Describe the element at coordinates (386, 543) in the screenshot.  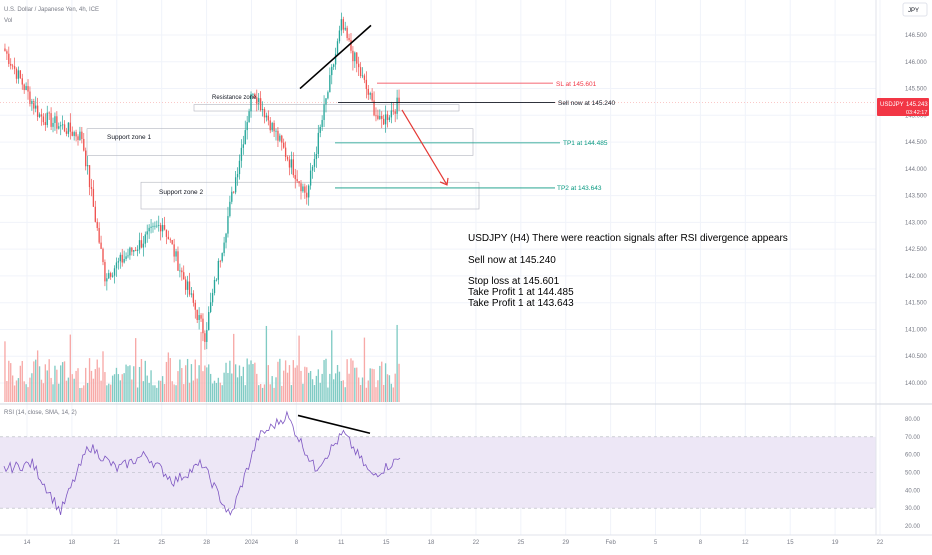
I see `time-tick-label: 15` at that location.